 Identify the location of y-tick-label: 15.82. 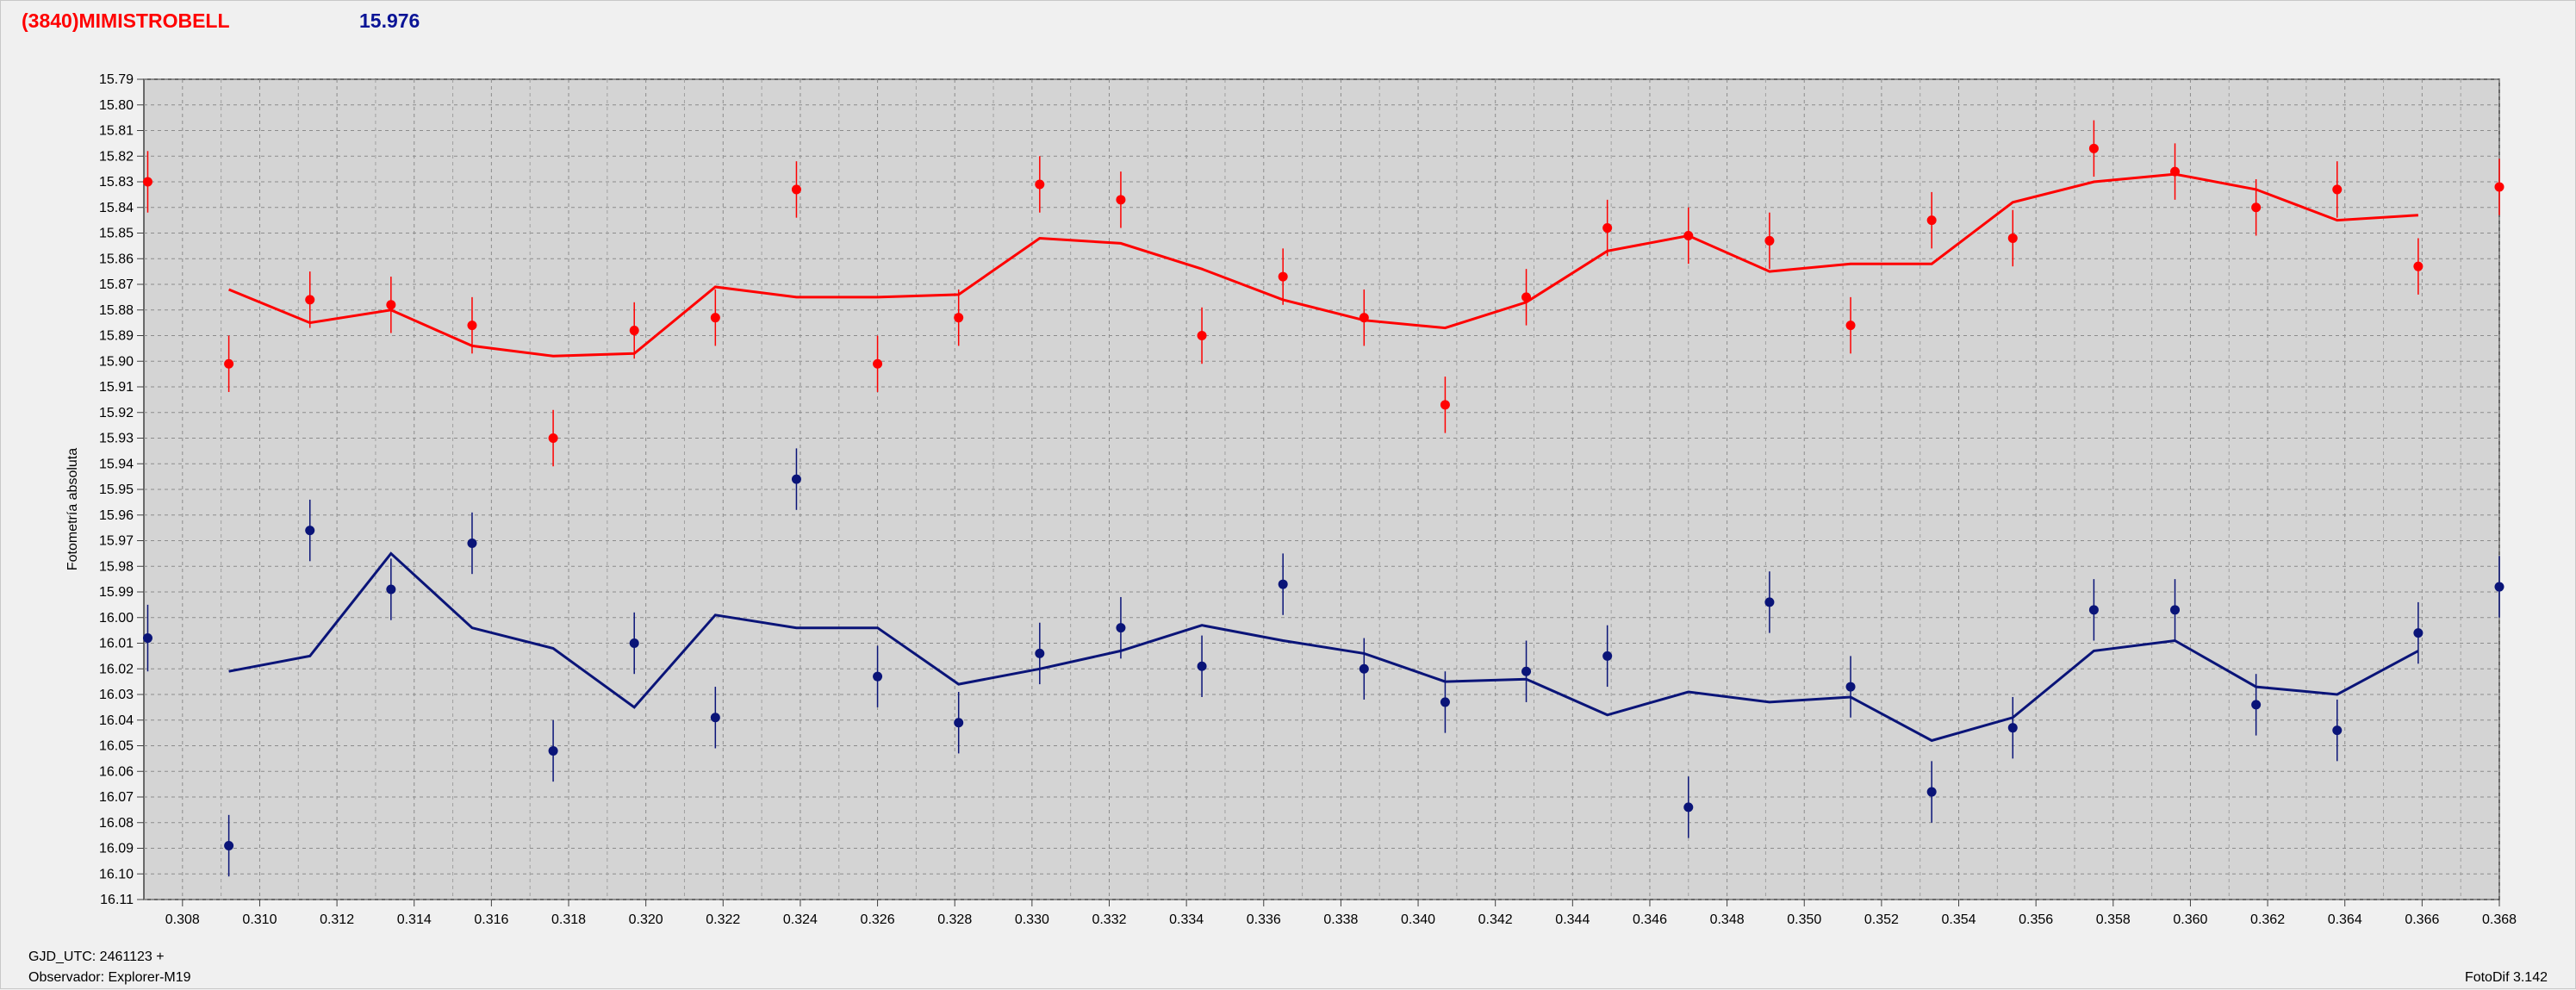
(117, 156).